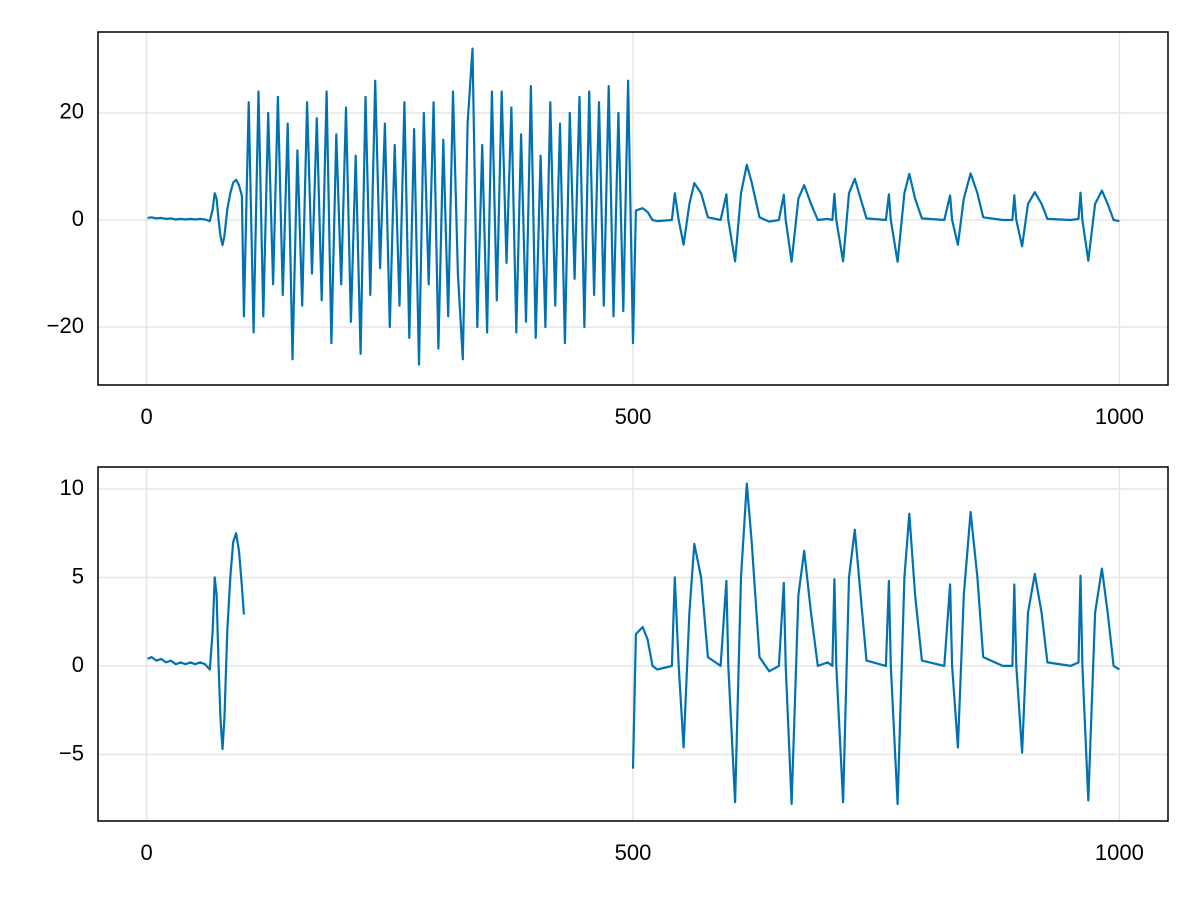 This screenshot has width=1200, height=900. What do you see at coordinates (78, 575) in the screenshot?
I see `y-tick-label: 5` at bounding box center [78, 575].